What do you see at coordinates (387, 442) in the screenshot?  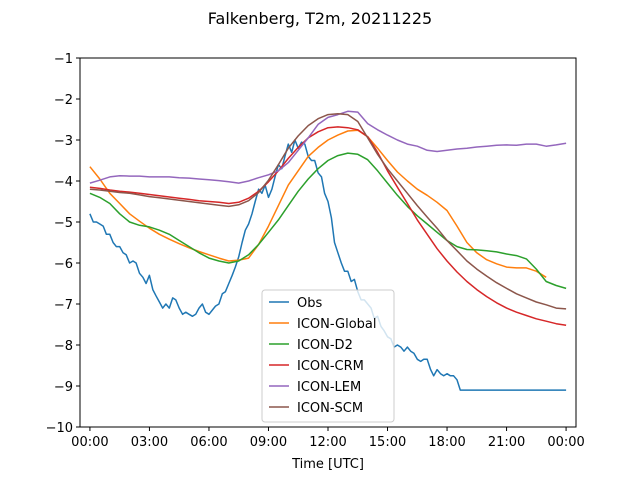 I see `x-tick-label: 15:00` at bounding box center [387, 442].